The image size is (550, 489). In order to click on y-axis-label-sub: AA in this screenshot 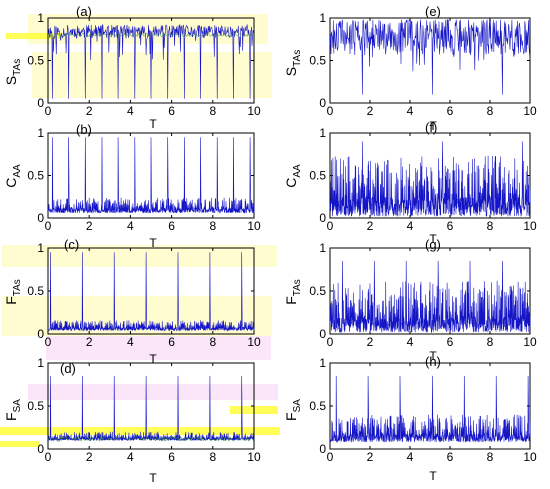, I will do `click(297, 171)`.